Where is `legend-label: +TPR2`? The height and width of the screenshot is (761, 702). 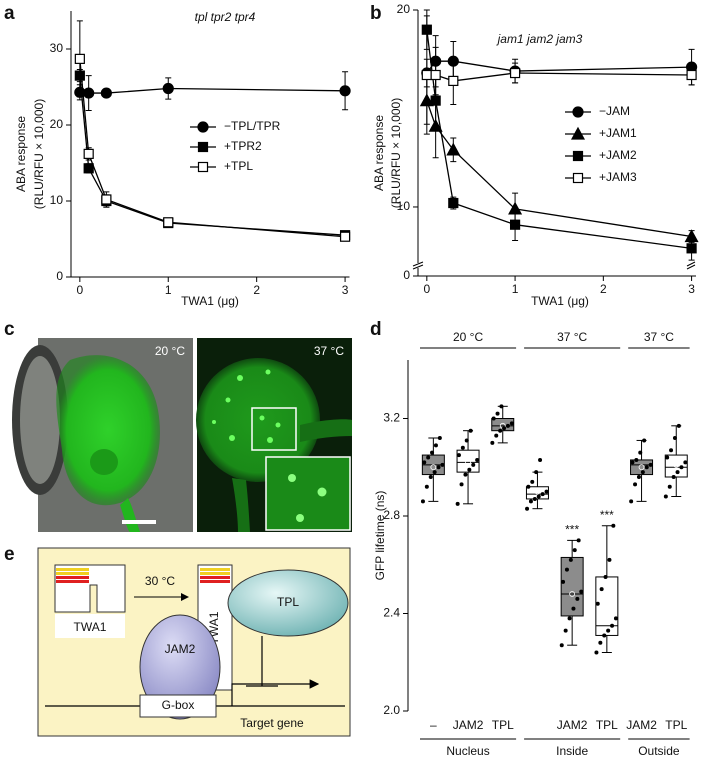 legend-label: +TPR2 is located at coordinates (243, 146).